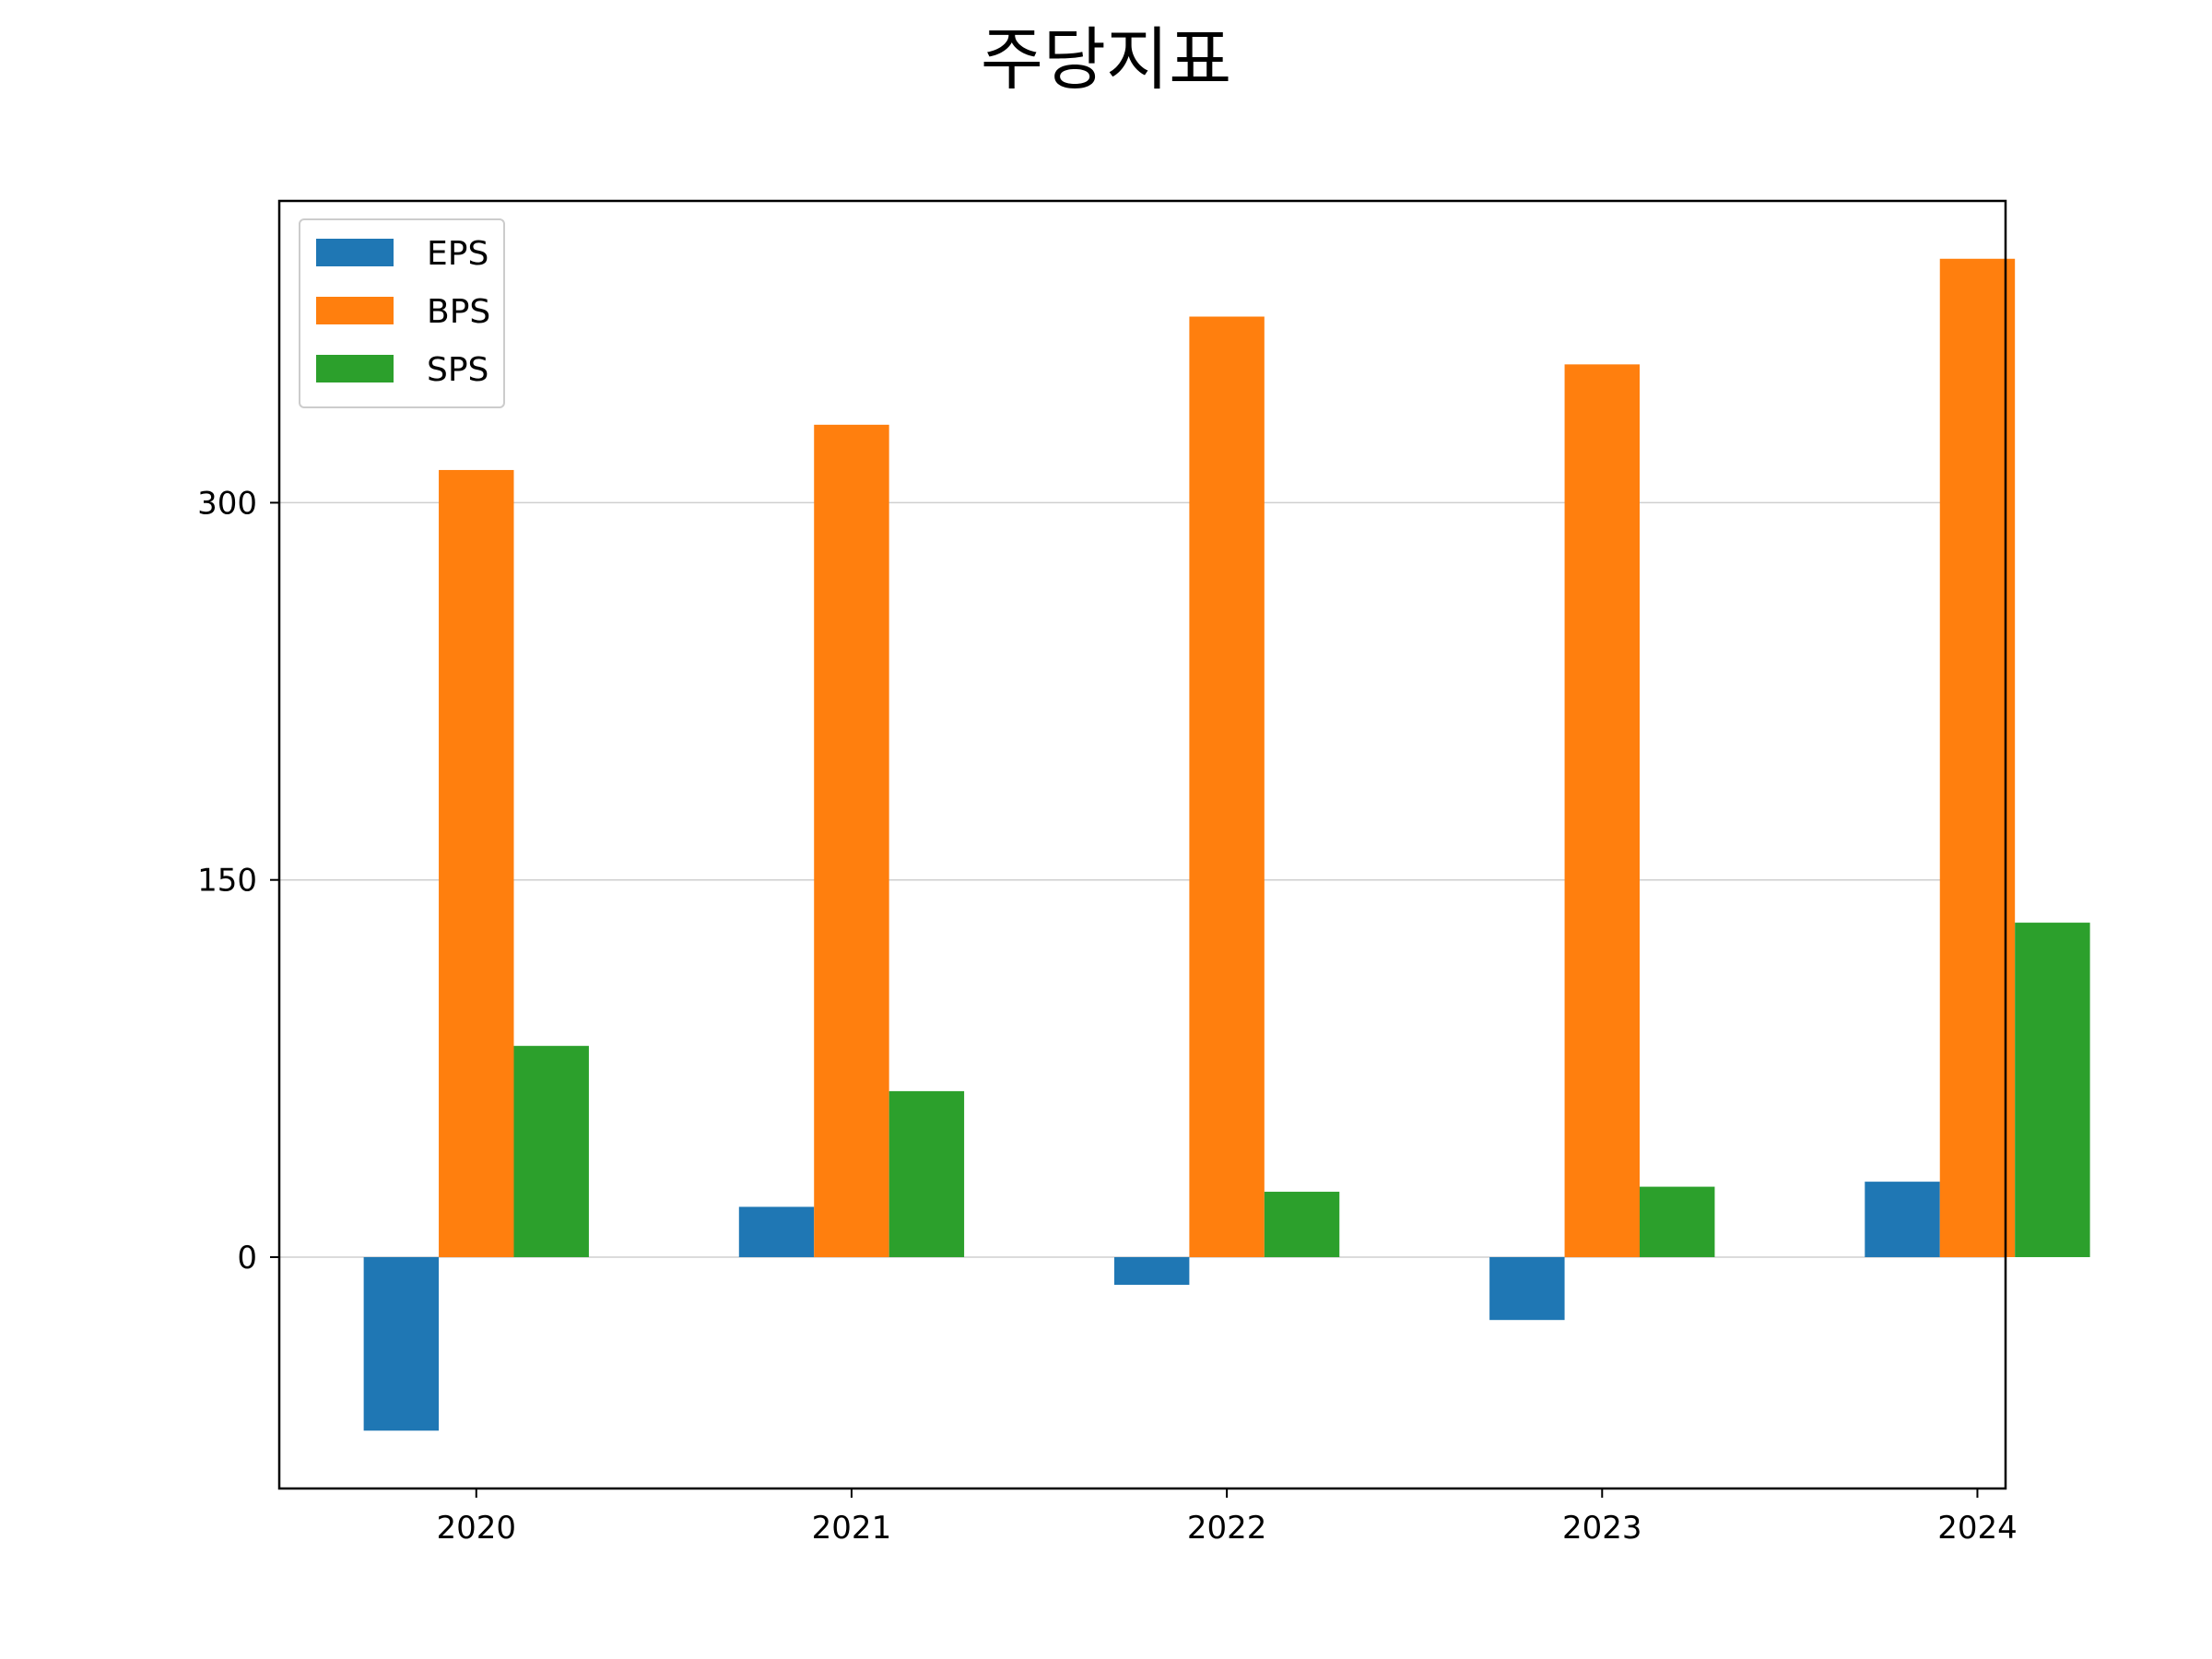  Describe the element at coordinates (476, 863) in the screenshot. I see `bar-bps-2020` at that location.